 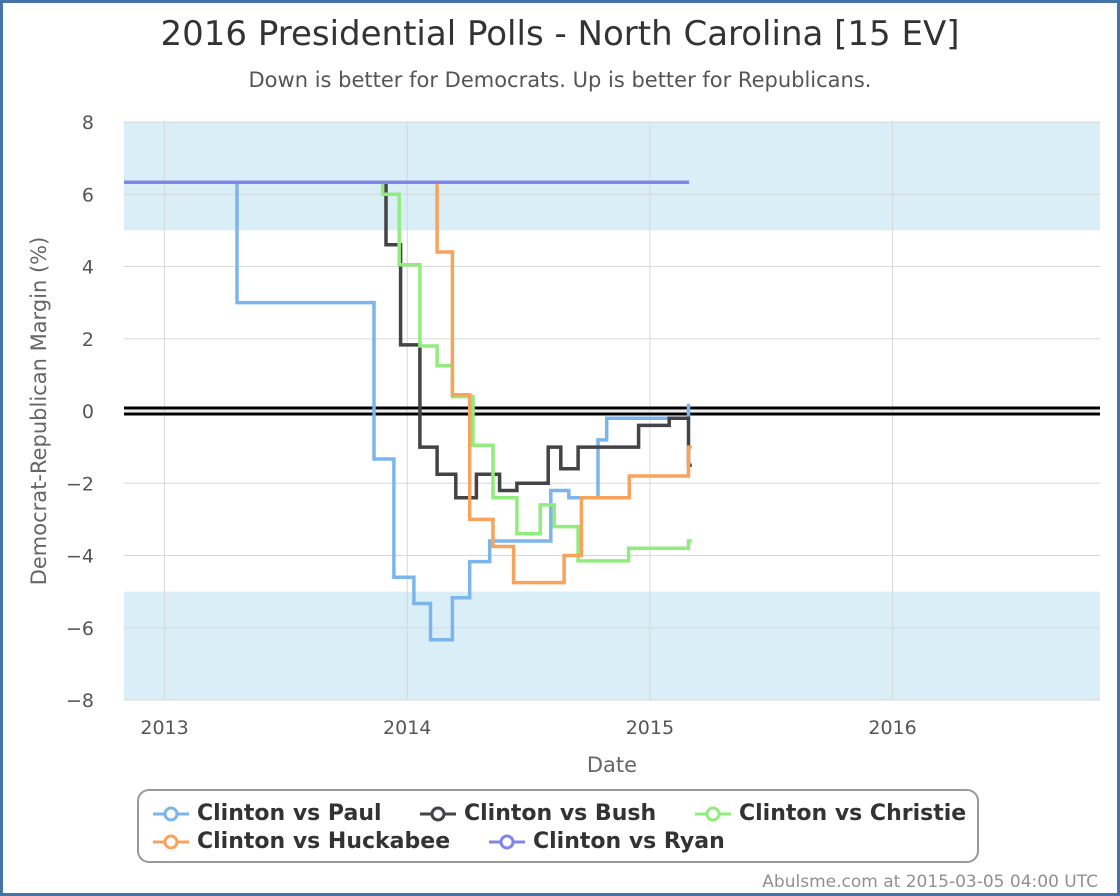 What do you see at coordinates (650, 728) in the screenshot?
I see `x-tick-label: 2015` at bounding box center [650, 728].